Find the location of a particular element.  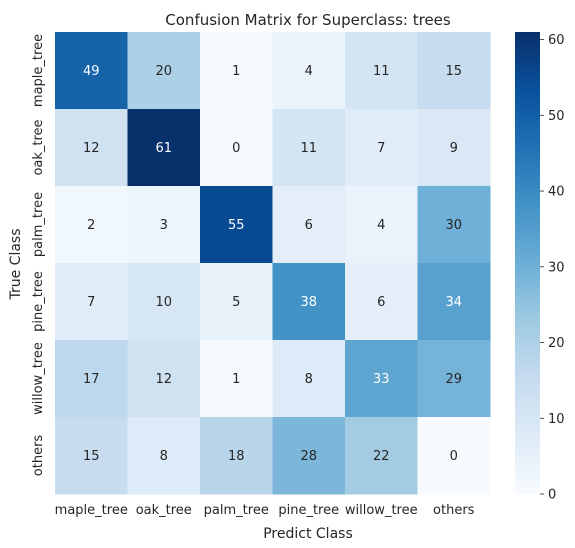

y-axis-label: True Class is located at coordinates (16, 264).